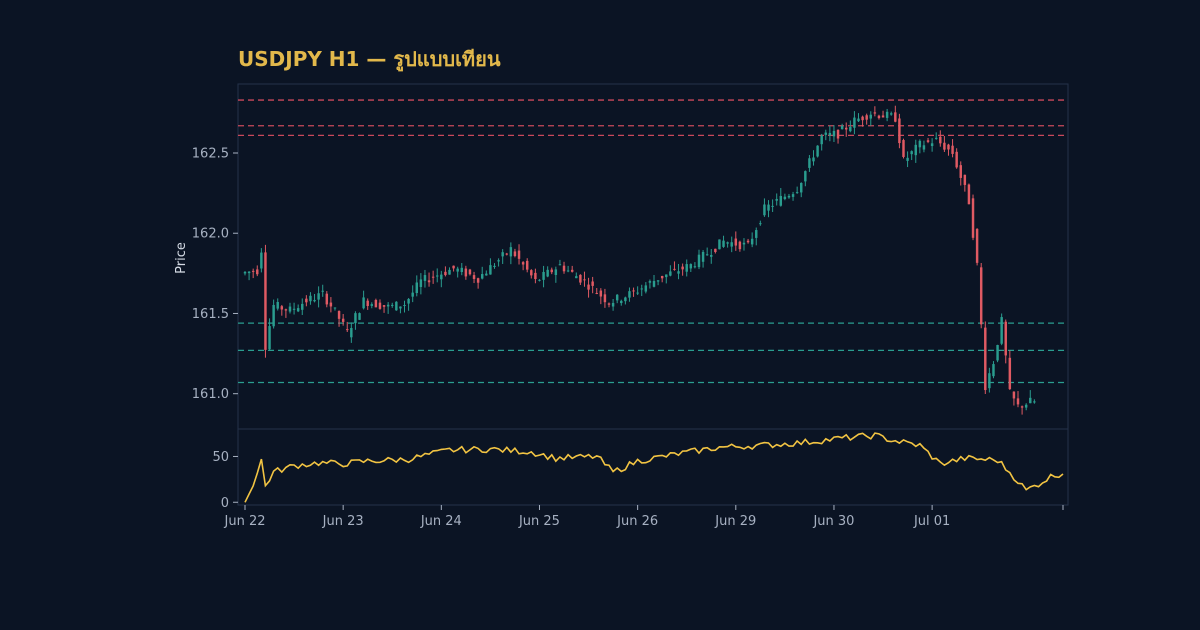 The width and height of the screenshot is (1200, 630). I want to click on indicator-tick-label: 50, so click(220, 457).